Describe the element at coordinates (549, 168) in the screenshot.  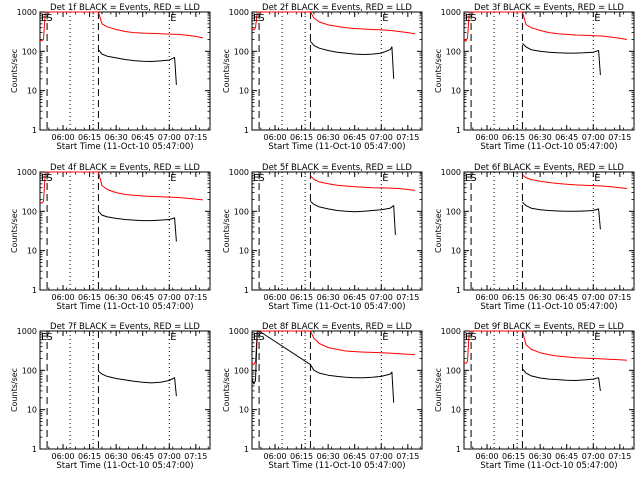
I see `panel-title: Det 6f BLACK = Events, RED = LLD` at that location.